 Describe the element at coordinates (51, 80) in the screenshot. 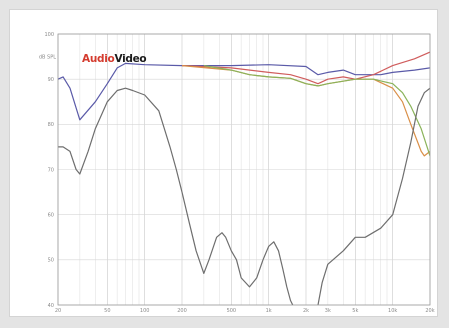

I see `y-tick-label: 90` at that location.